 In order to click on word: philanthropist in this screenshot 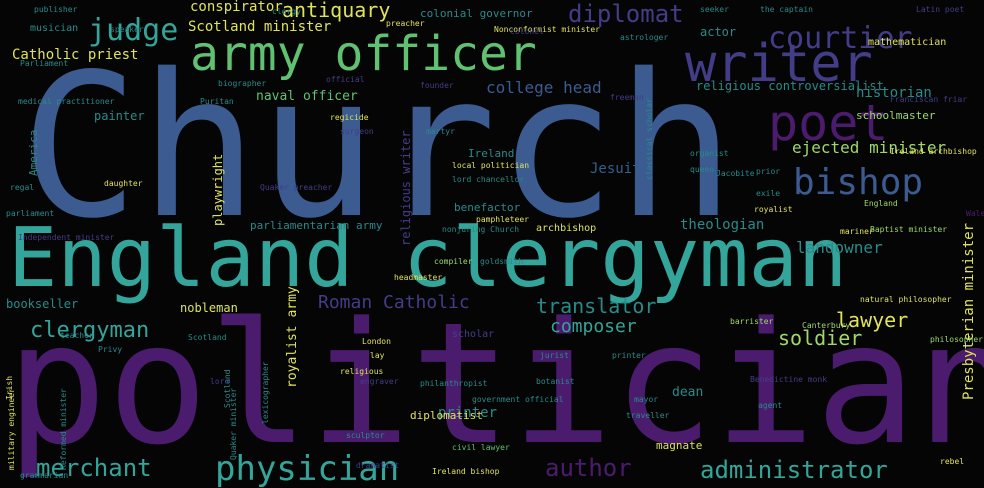, I will do `click(454, 383)`.